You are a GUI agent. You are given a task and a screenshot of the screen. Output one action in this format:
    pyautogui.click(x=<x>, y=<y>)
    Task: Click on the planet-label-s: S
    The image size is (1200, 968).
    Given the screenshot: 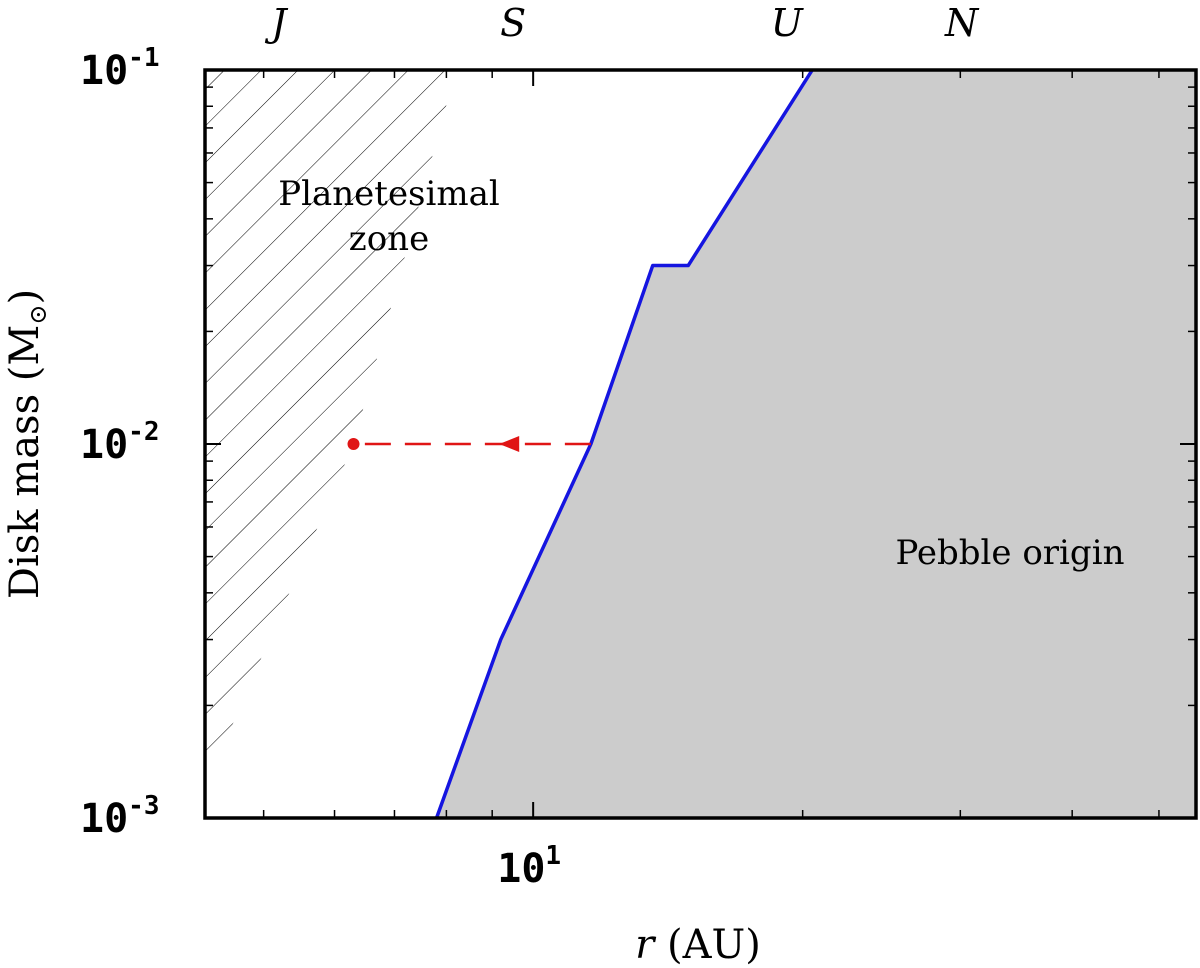 What is the action you would take?
    pyautogui.click(x=513, y=23)
    